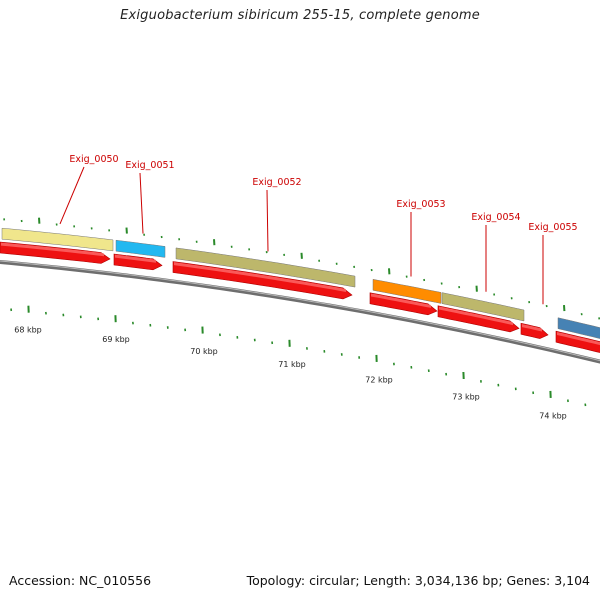 This screenshot has height=600, width=600. What do you see at coordinates (292, 364) in the screenshot?
I see `kbp-label: 71 kbp` at bounding box center [292, 364].